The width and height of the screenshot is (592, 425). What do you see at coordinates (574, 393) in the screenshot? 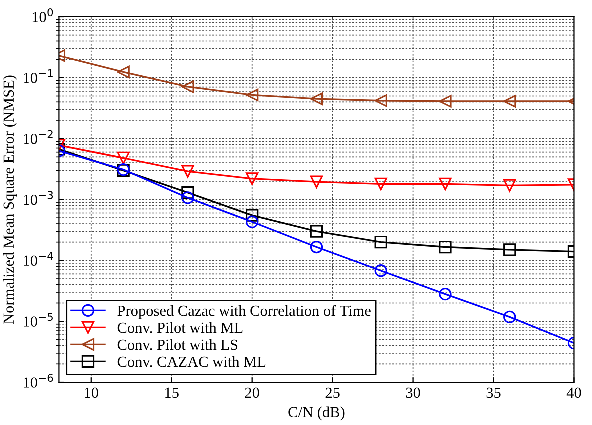
I see `x-tick-label: 40` at bounding box center [574, 393].